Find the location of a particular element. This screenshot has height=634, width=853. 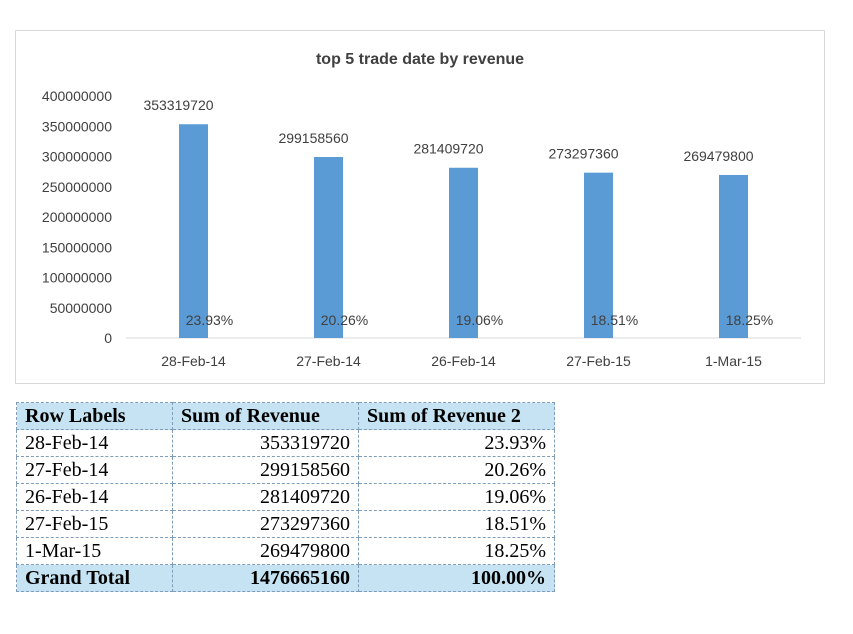

y-tick-label: 400000000 is located at coordinates (77, 96).